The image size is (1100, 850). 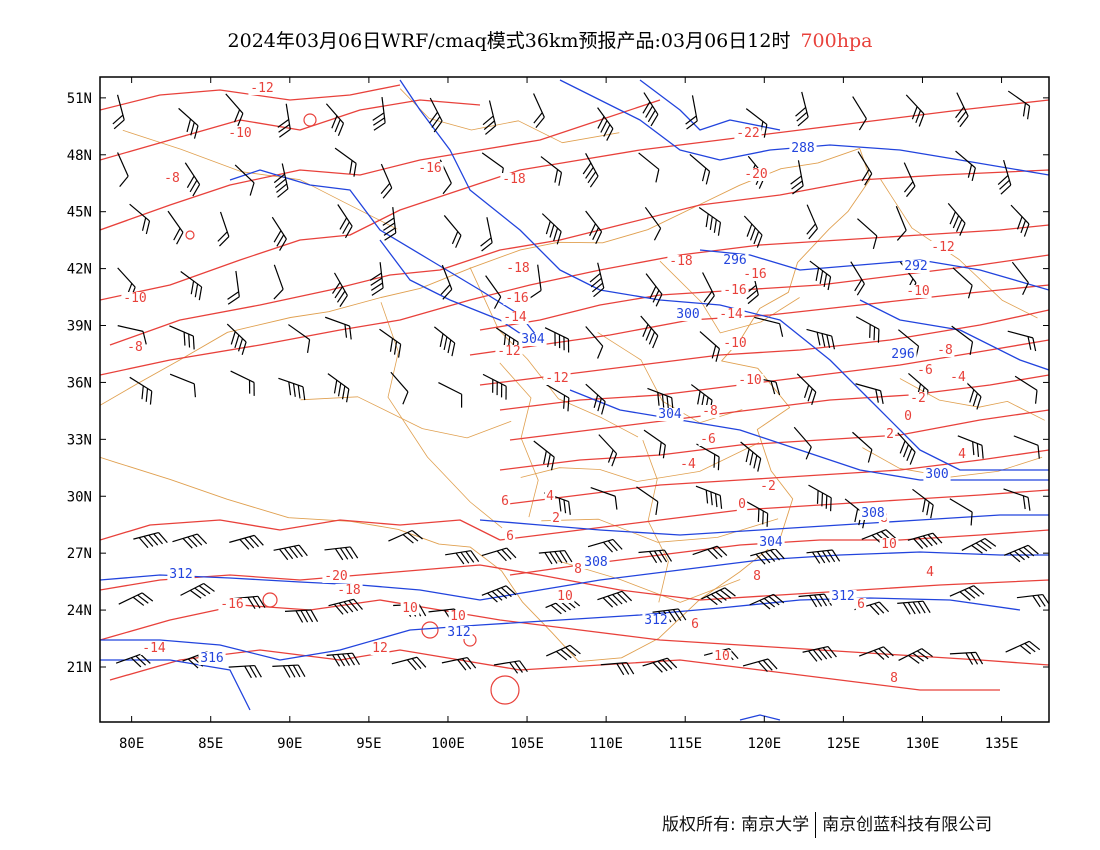 I want to click on lon-tick-label: 125E, so click(x=844, y=744).